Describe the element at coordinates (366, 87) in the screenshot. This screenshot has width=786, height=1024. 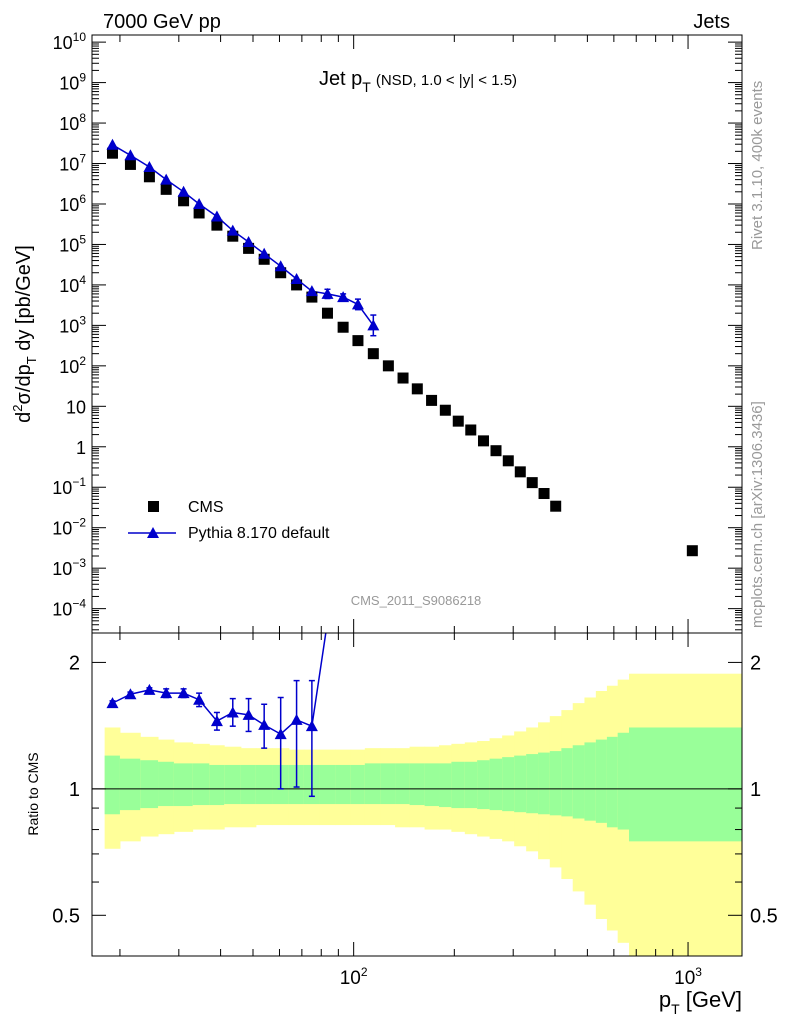
I see `main-title-sub: T` at that location.